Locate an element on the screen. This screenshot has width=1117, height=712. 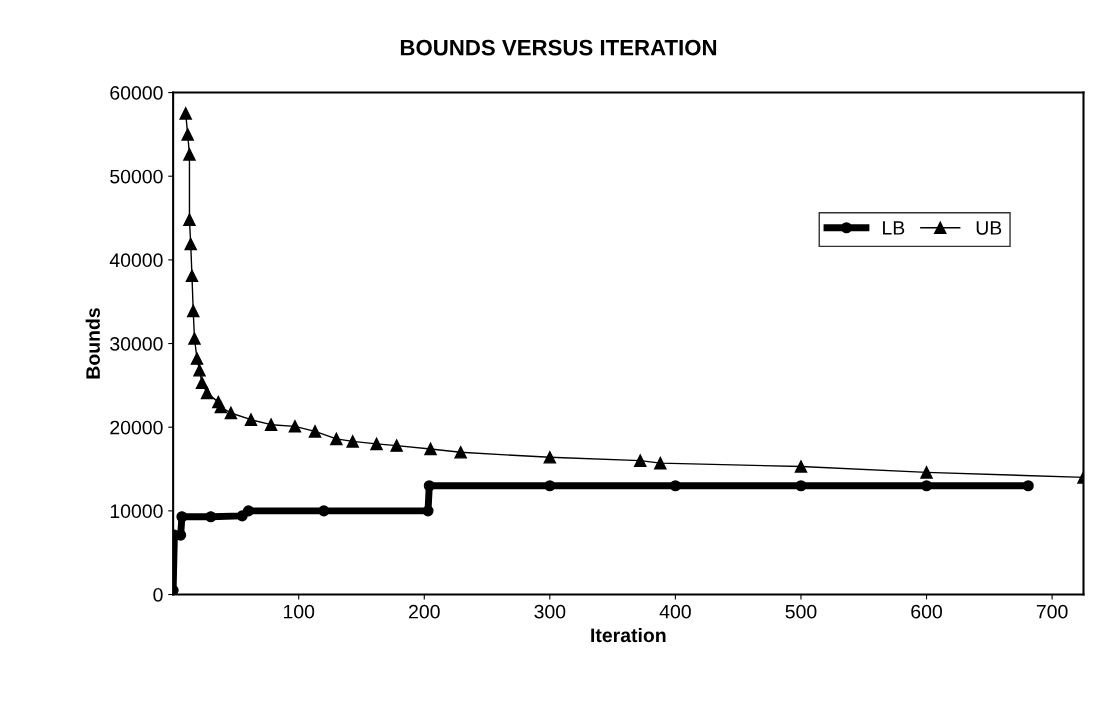
x-tick-label: 500 is located at coordinates (801, 611).